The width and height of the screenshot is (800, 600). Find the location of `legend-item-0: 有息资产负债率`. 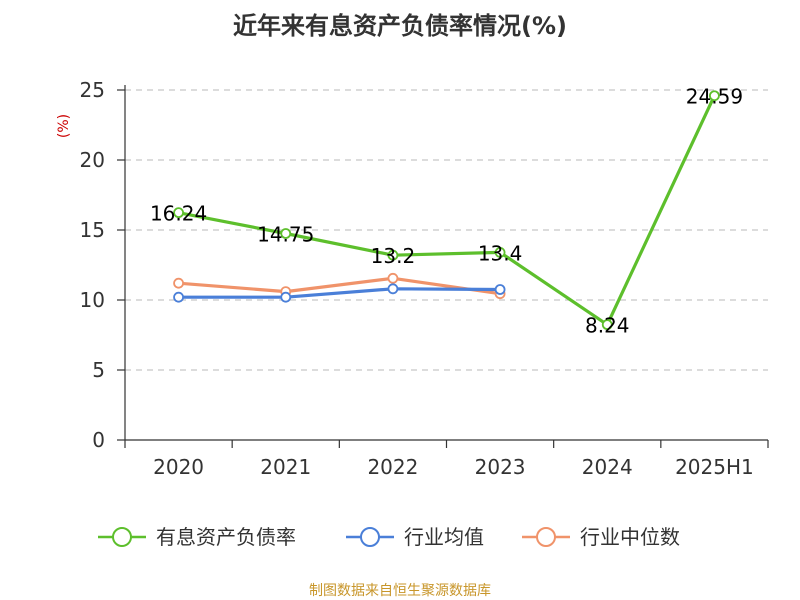

legend-item-0: 有息资产负债率 is located at coordinates (197, 537).